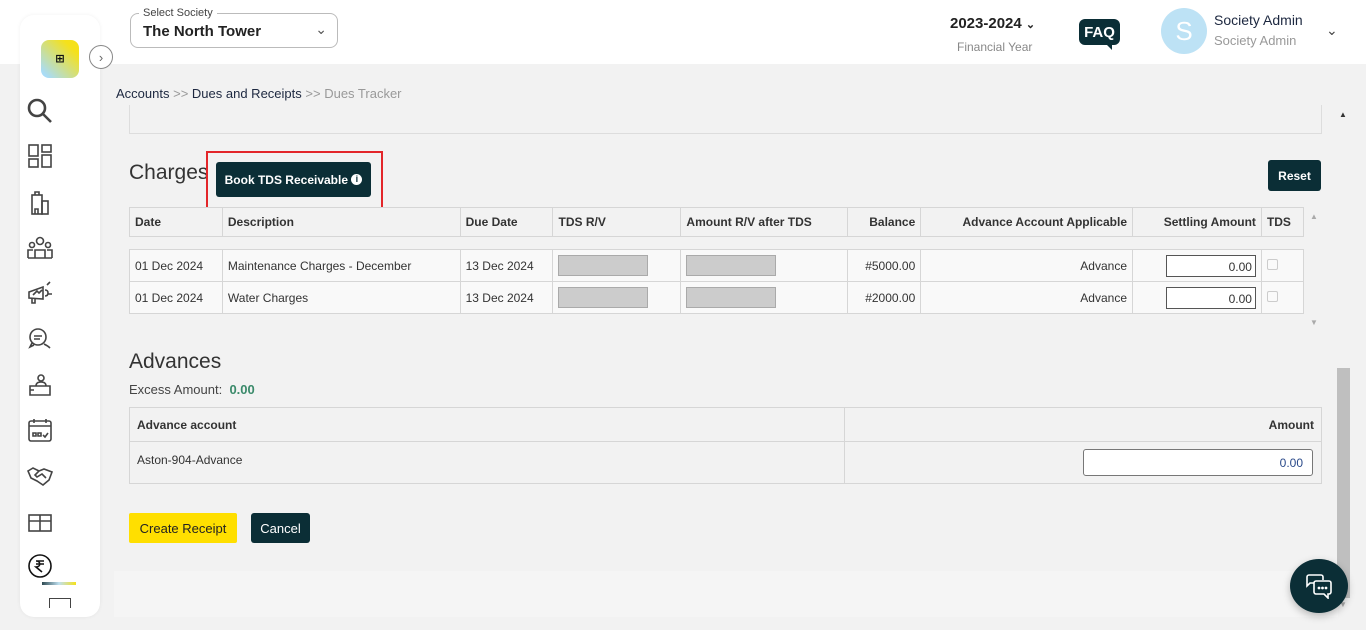 Image resolution: width=1366 pixels, height=630 pixels. I want to click on helpdesk-icon, so click(40, 385).